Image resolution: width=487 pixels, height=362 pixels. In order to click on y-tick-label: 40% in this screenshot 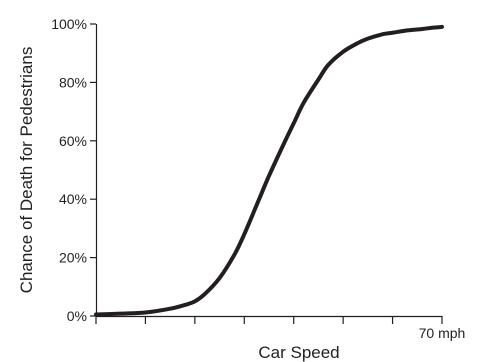, I will do `click(73, 199)`.